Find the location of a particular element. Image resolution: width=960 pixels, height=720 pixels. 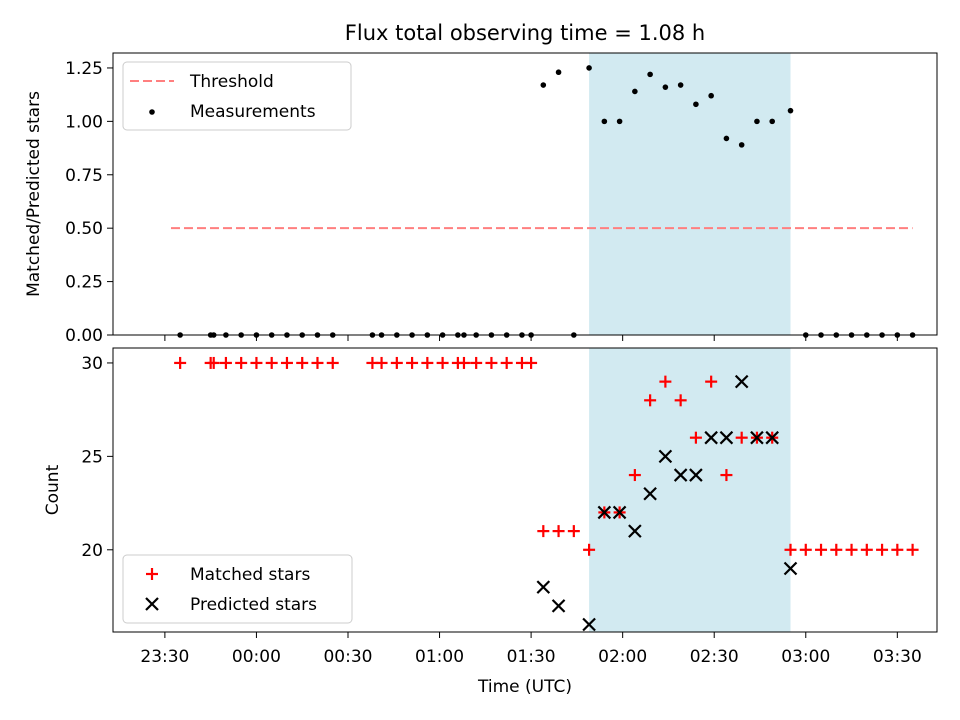

x-tick-label: 00:00 is located at coordinates (256, 657).